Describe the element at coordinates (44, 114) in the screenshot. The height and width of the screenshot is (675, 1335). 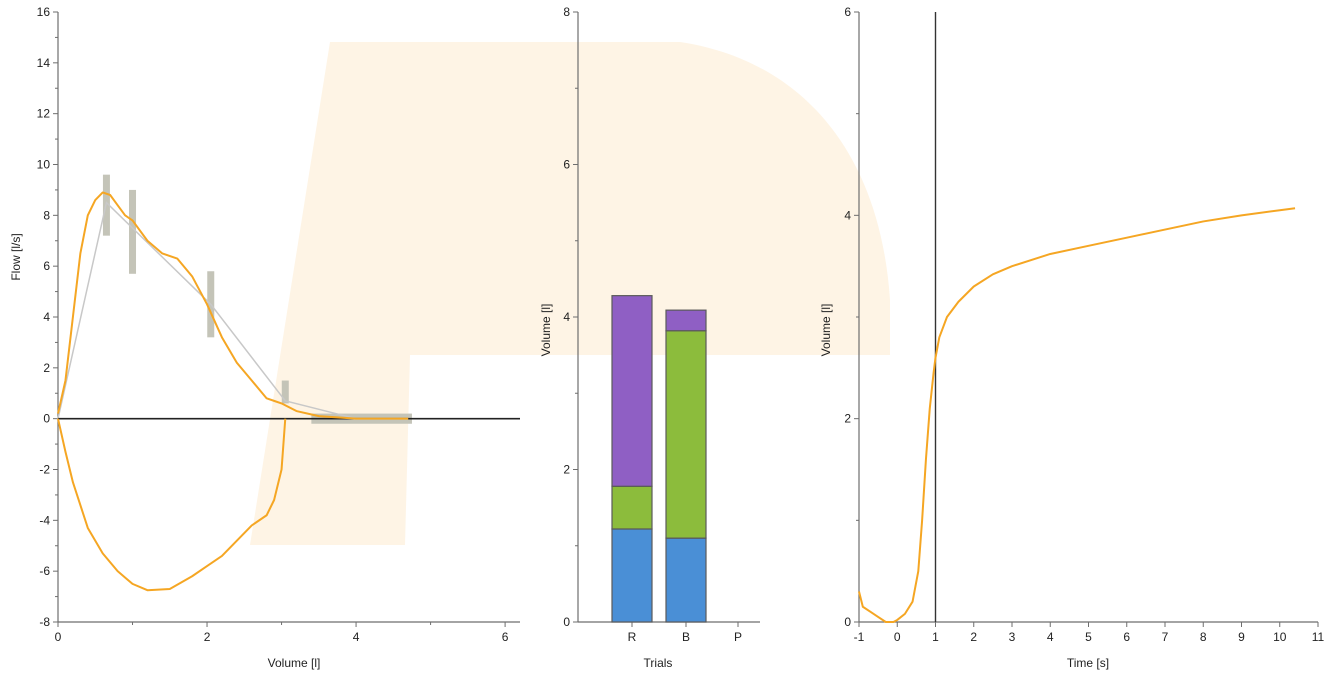
I see `y-tick-label: 12` at that location.